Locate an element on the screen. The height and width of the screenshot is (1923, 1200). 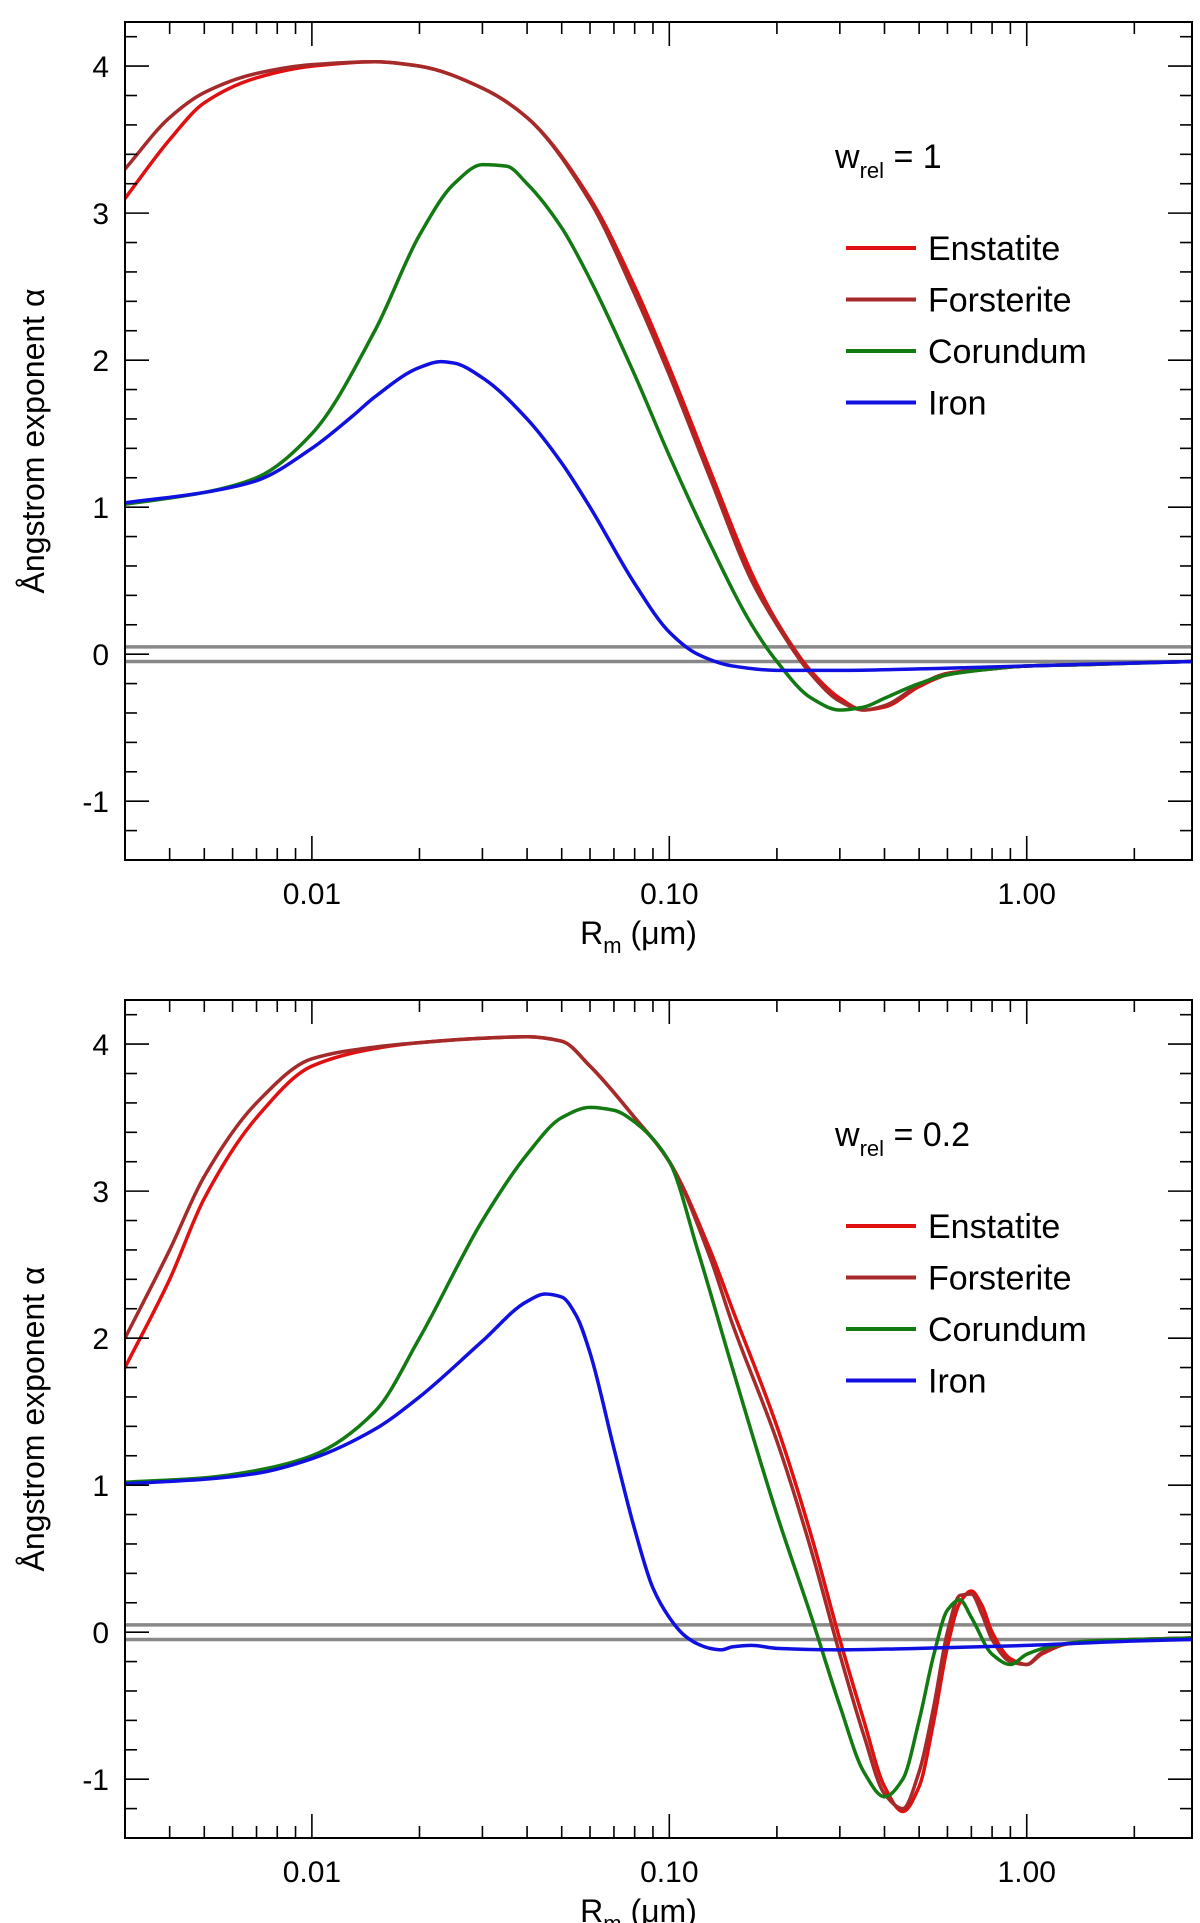
w-rel-annotation: wrel = 0.2 is located at coordinates (902, 1138).